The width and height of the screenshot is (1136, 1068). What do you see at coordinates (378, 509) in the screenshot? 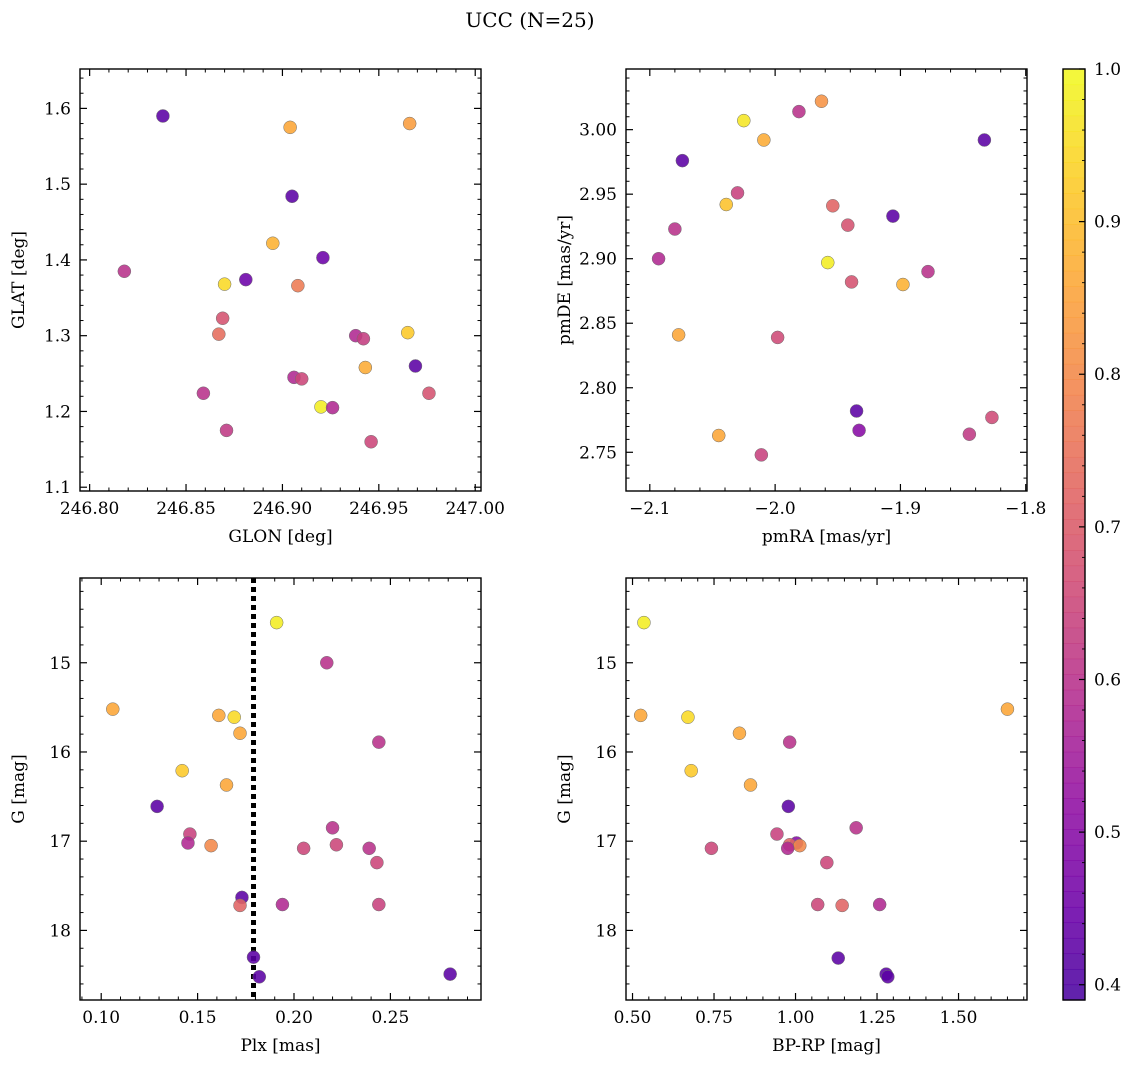
I see `x-tick-label: 246.95` at bounding box center [378, 509].